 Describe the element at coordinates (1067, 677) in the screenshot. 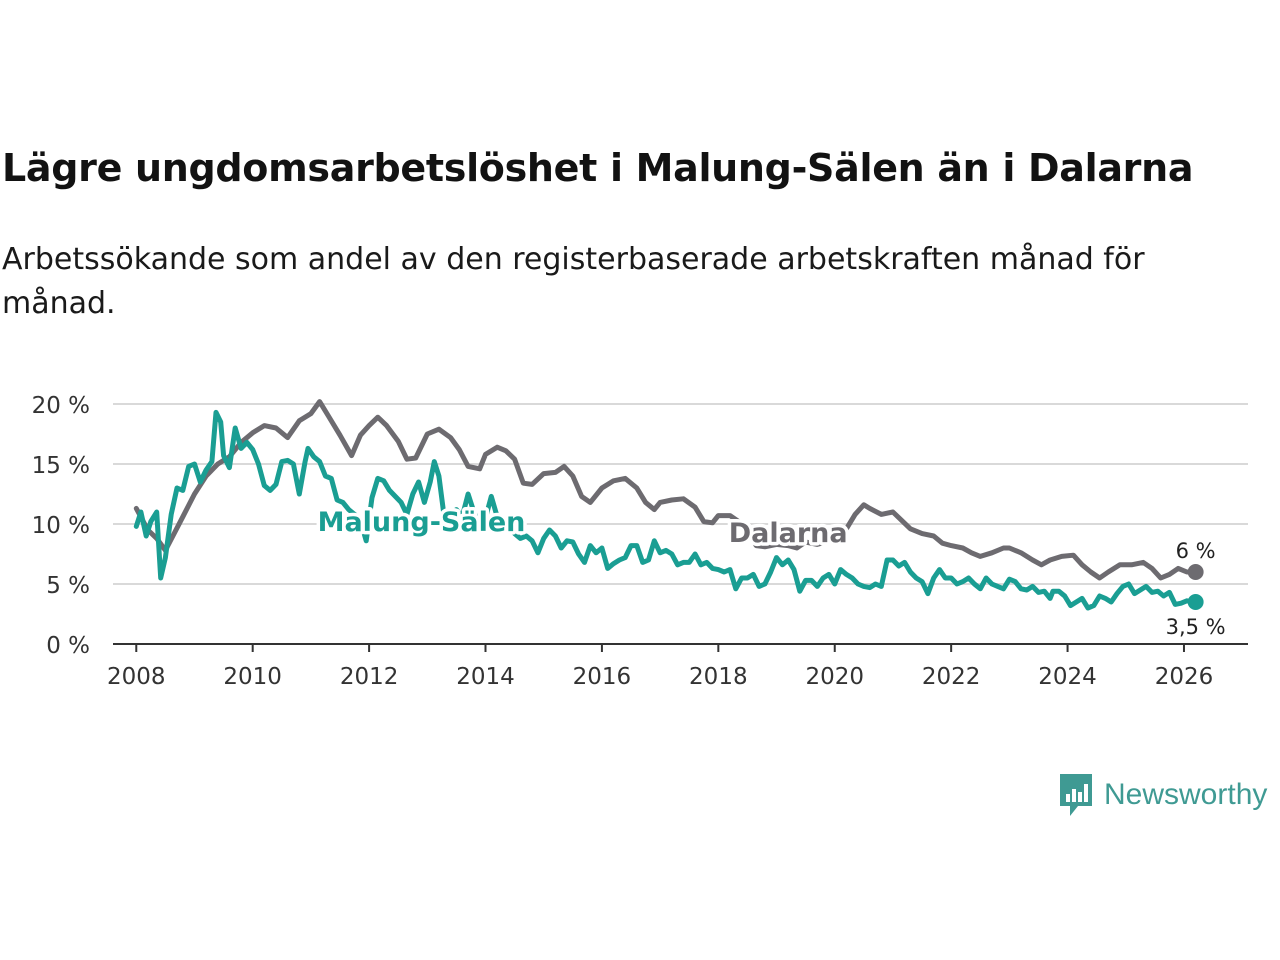

I see `x-tick-label: 2024` at that location.